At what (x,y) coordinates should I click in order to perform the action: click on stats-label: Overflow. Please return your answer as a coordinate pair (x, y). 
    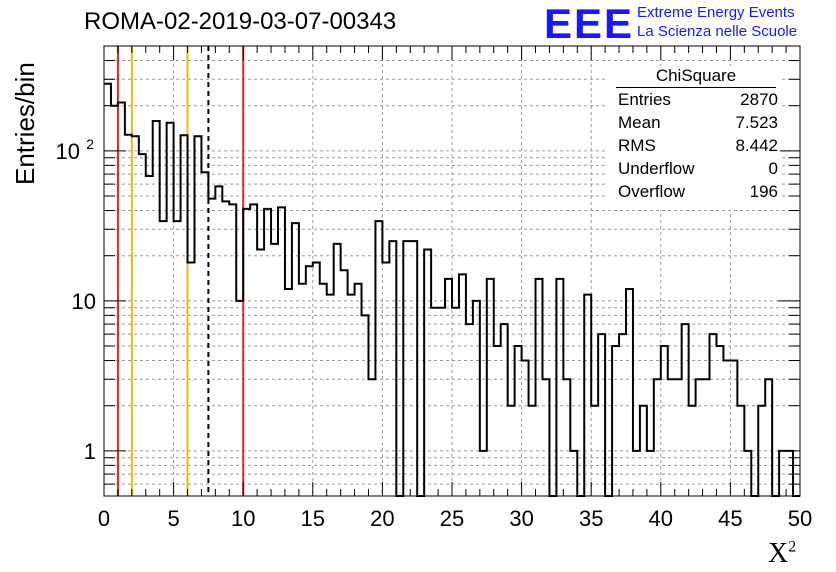
    Looking at the image, I should click on (652, 191).